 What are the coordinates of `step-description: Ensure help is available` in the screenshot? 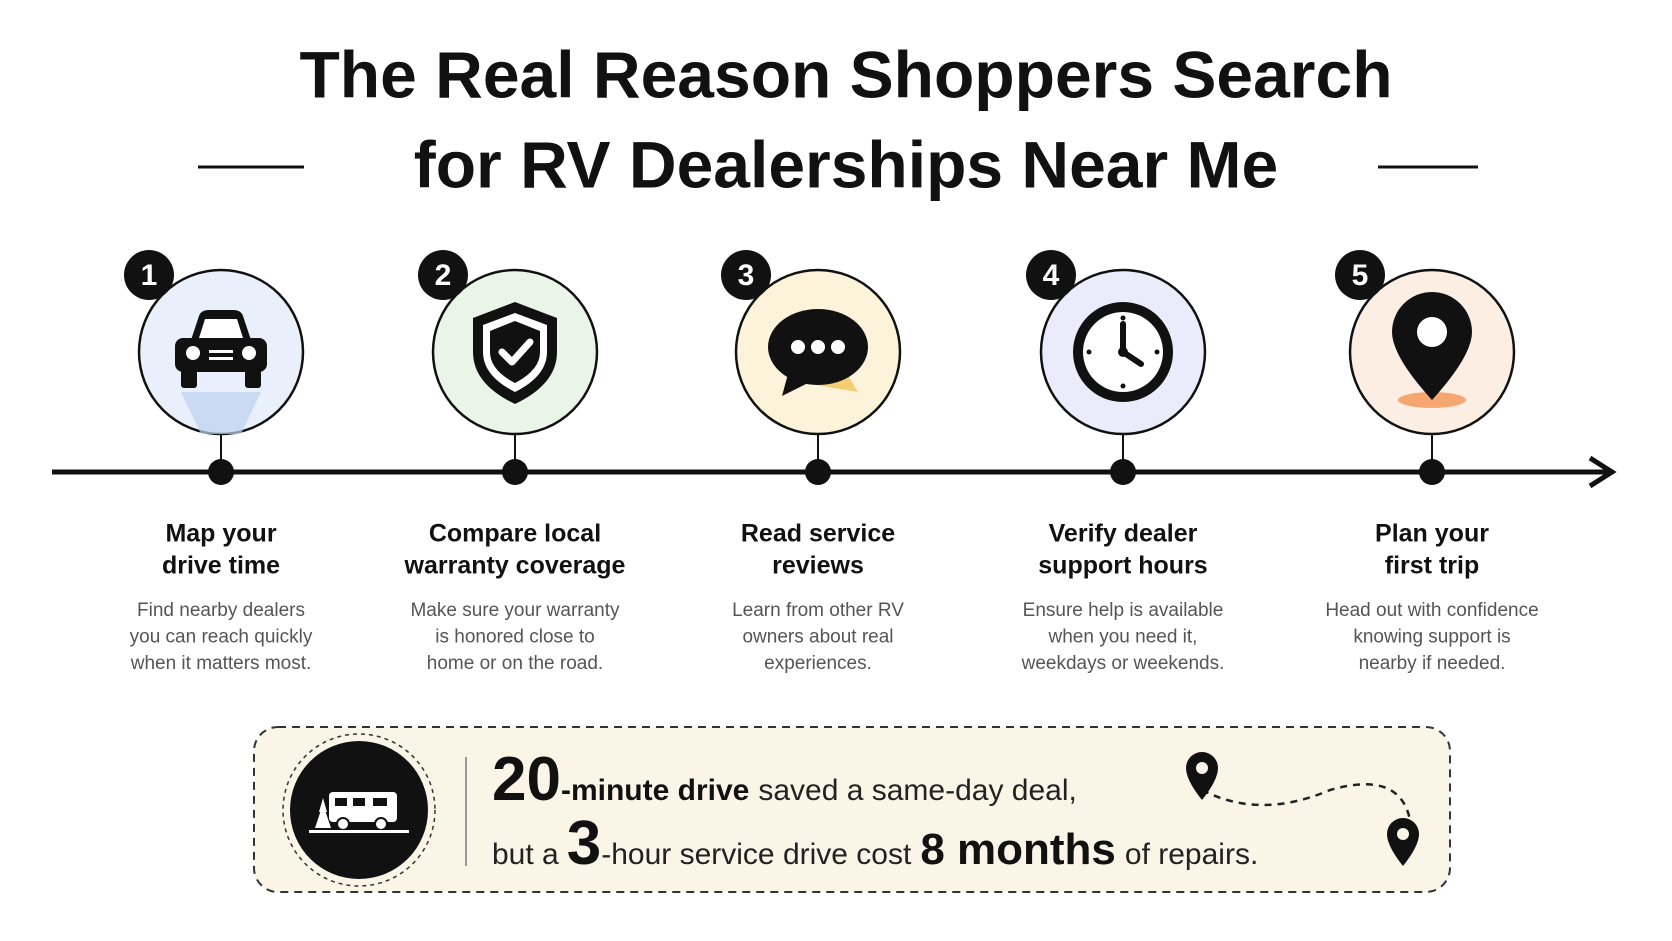 It's located at (1123, 610).